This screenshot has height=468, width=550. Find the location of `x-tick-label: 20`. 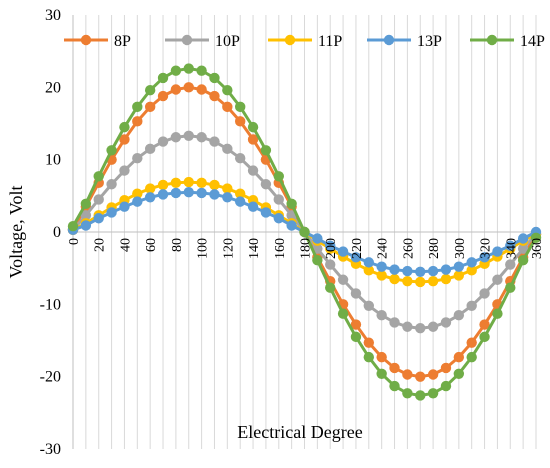

x-tick-label: 20 is located at coordinates (100, 245).